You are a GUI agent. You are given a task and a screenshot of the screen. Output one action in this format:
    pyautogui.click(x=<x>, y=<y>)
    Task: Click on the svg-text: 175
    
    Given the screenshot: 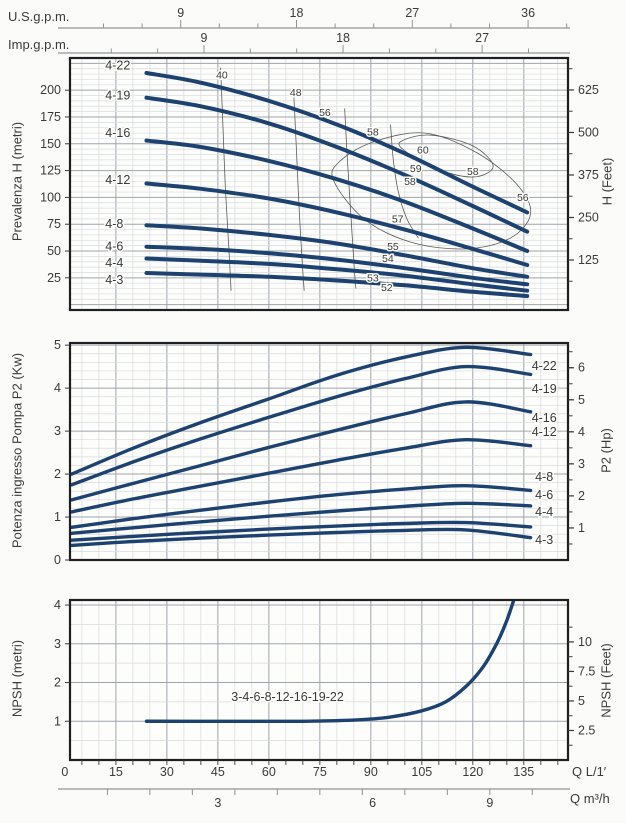 What is the action you would take?
    pyautogui.click(x=50, y=117)
    